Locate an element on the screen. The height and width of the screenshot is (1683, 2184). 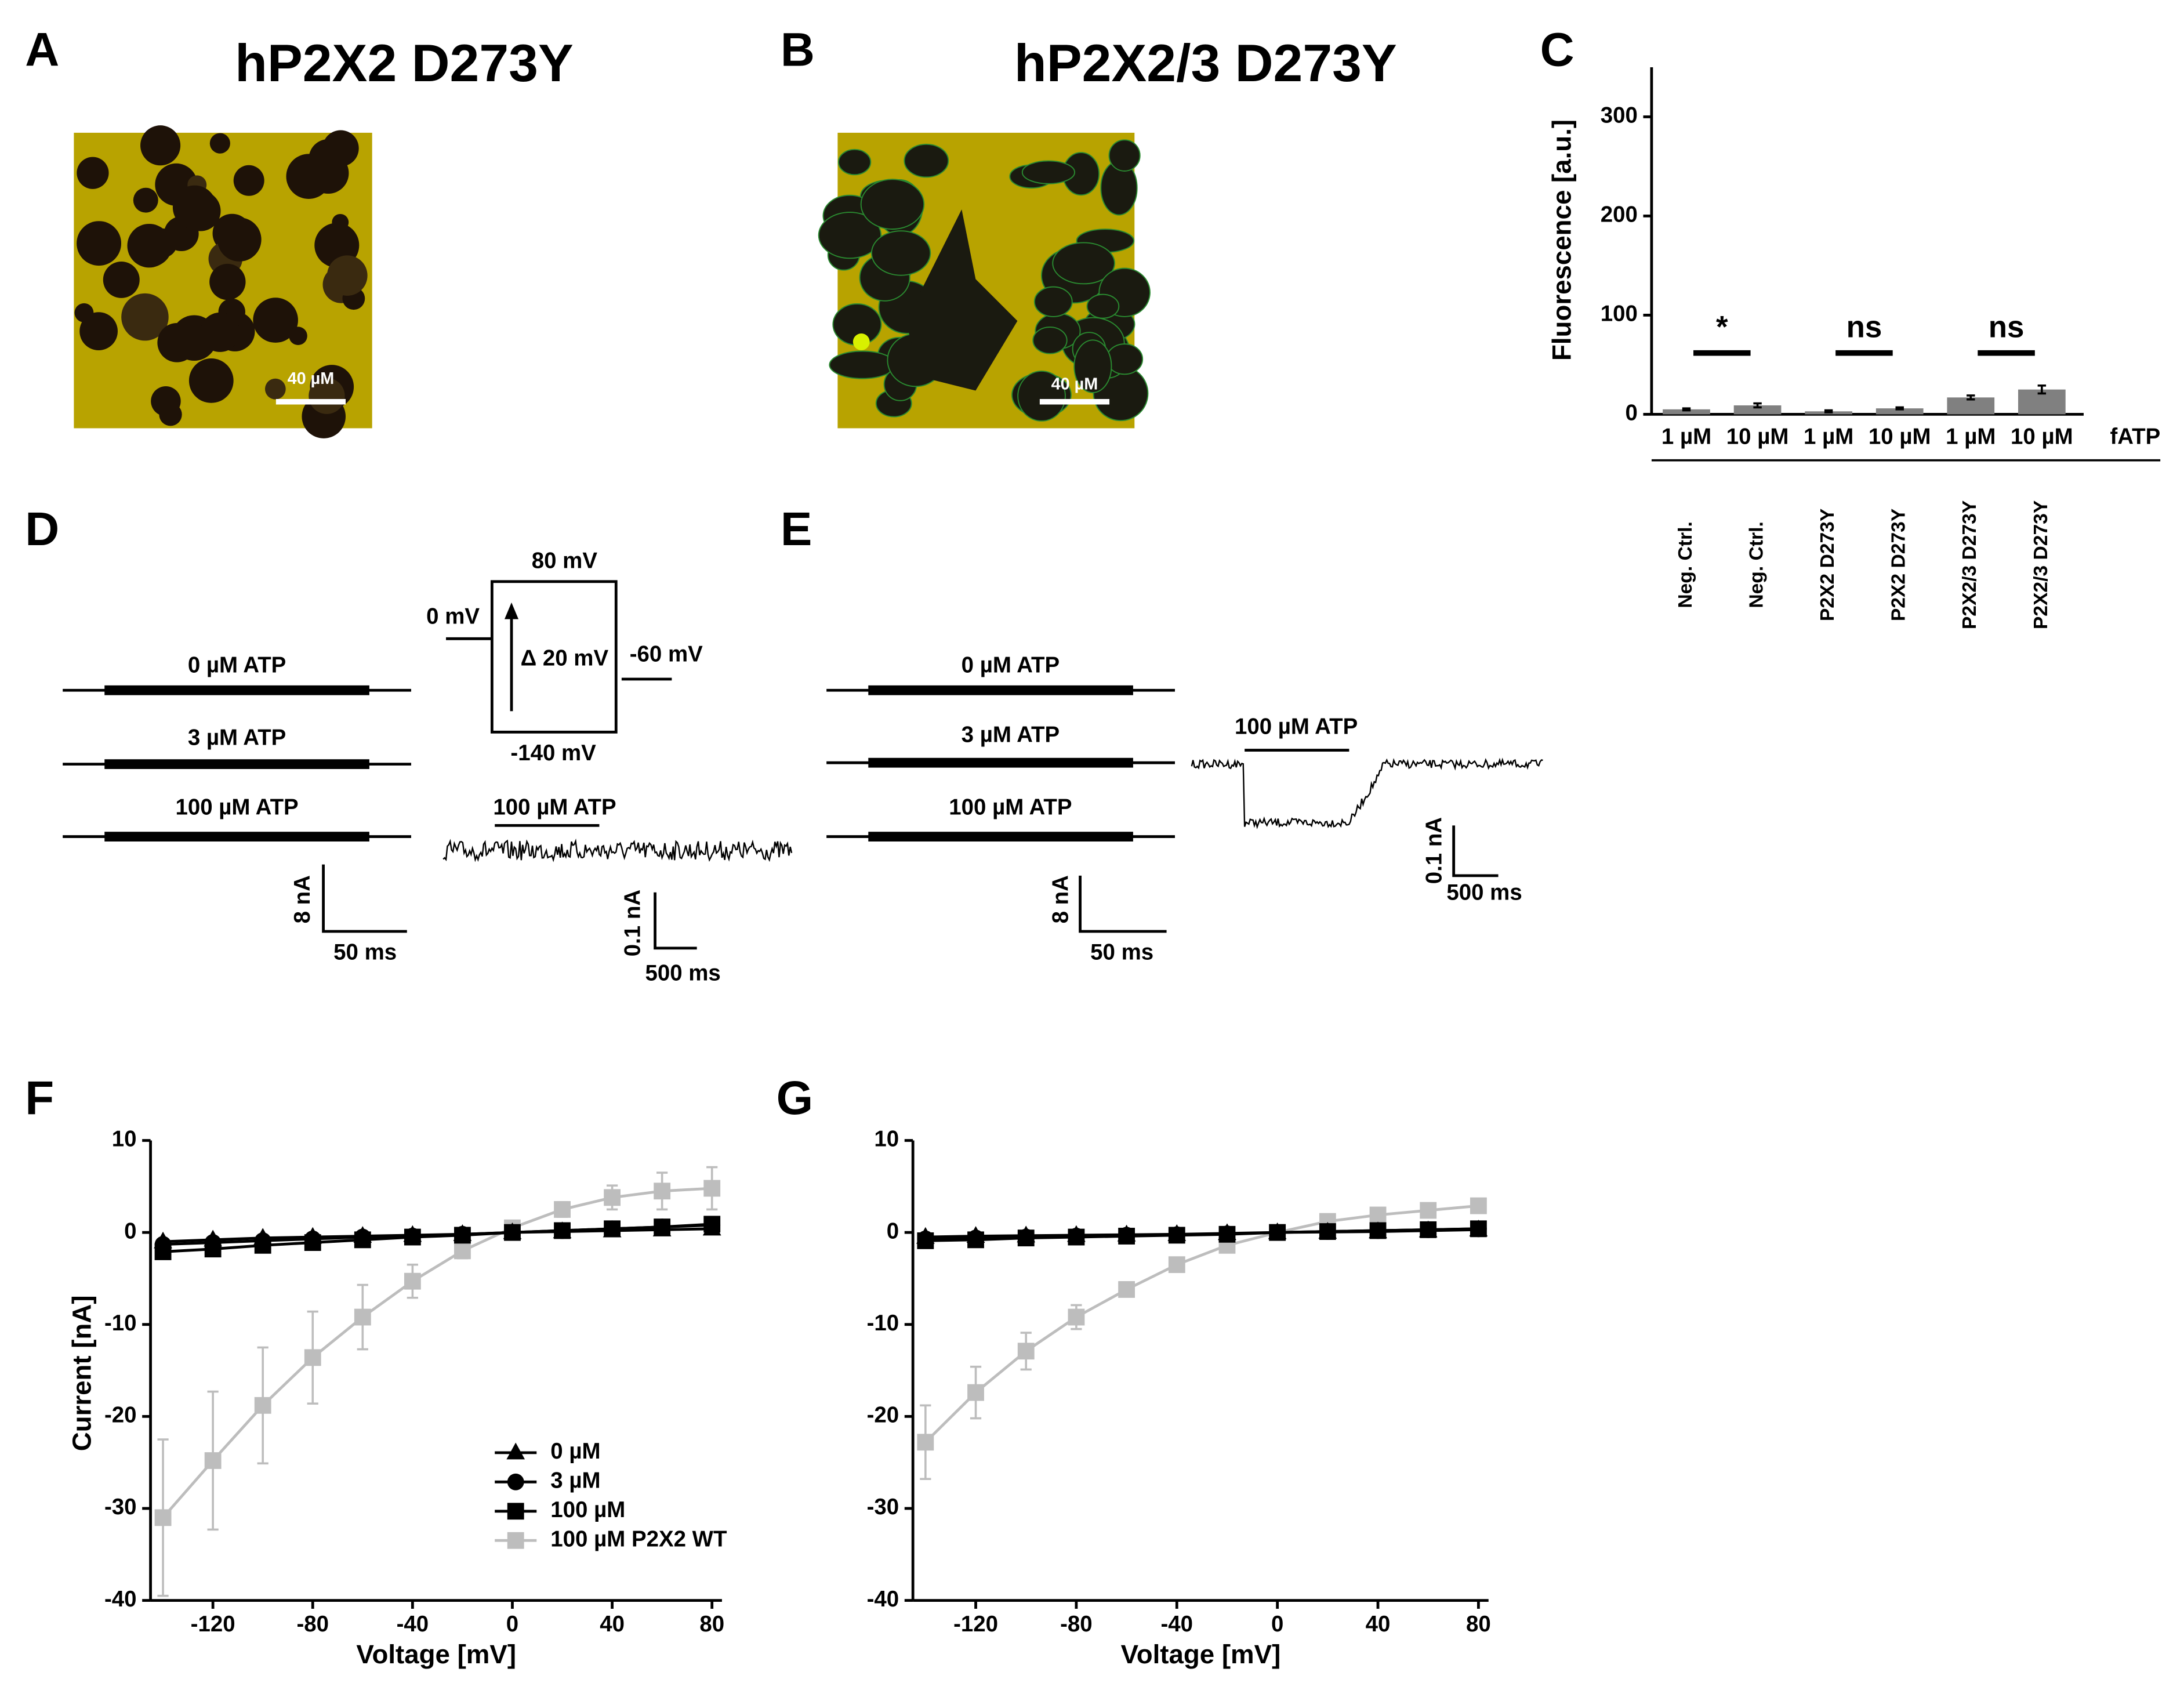
trace-label: 100 µM ATP is located at coordinates (554, 807).